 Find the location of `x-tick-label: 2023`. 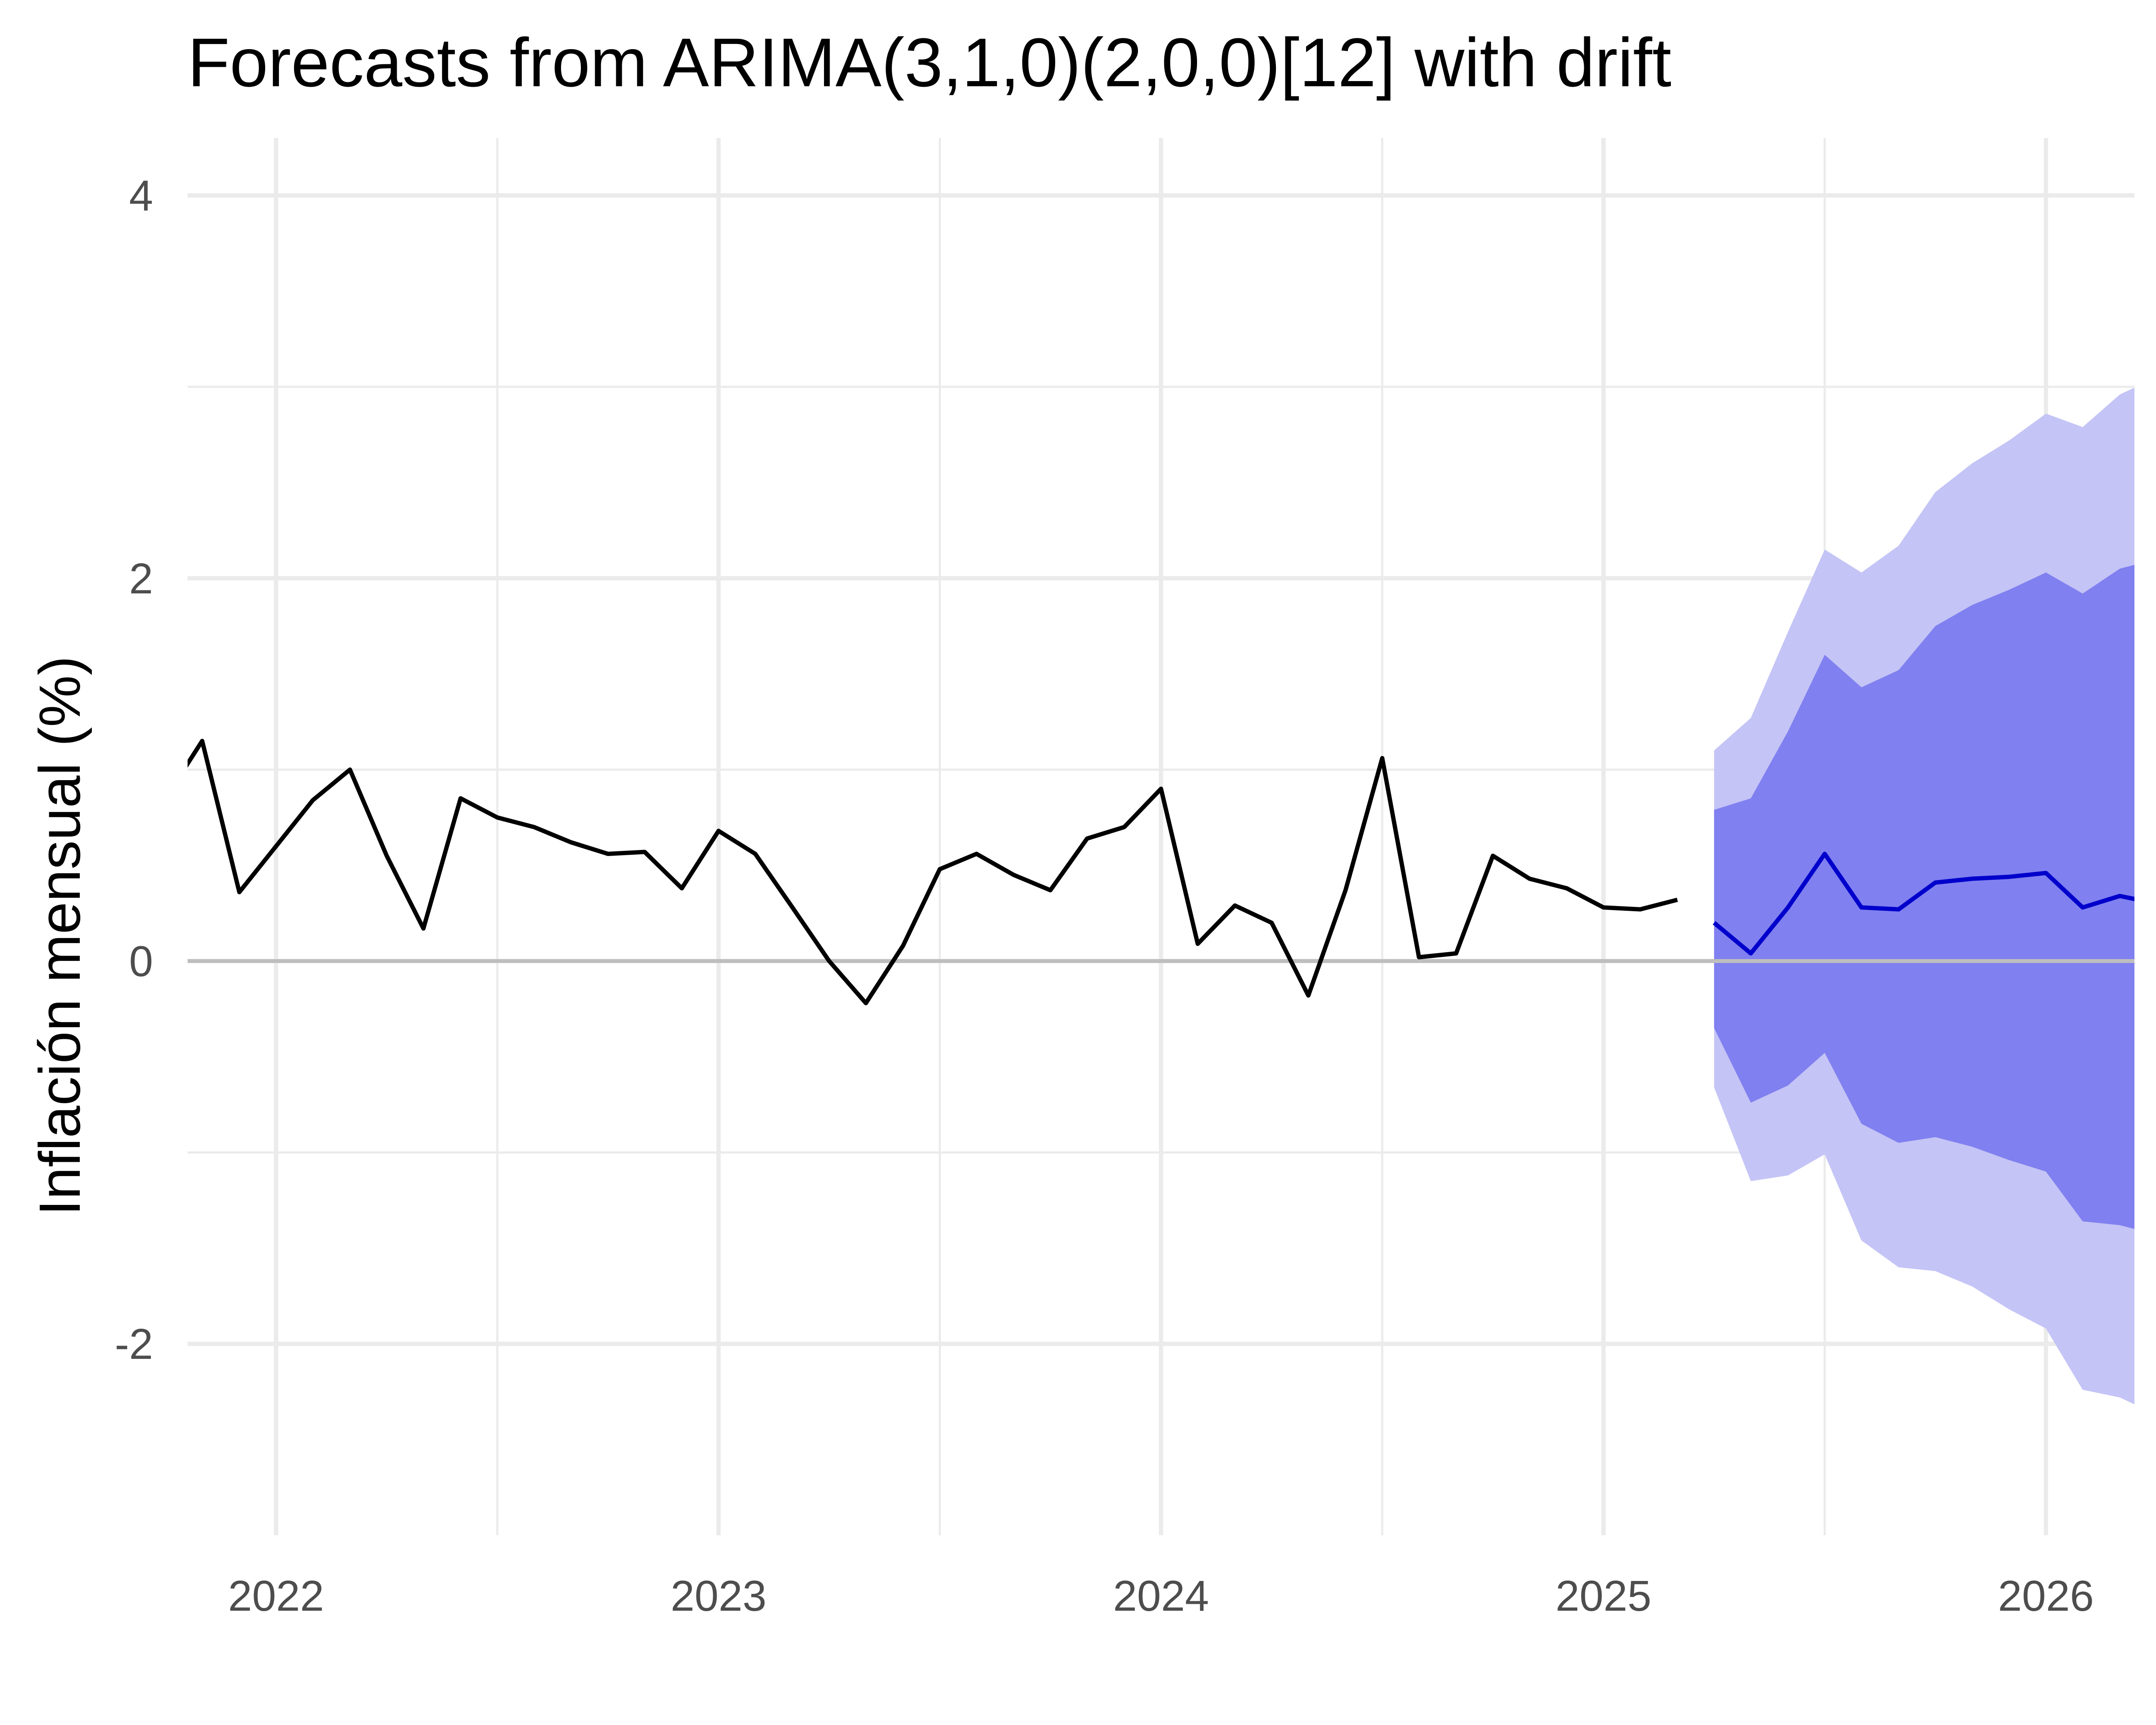

x-tick-label: 2023 is located at coordinates (718, 1596).